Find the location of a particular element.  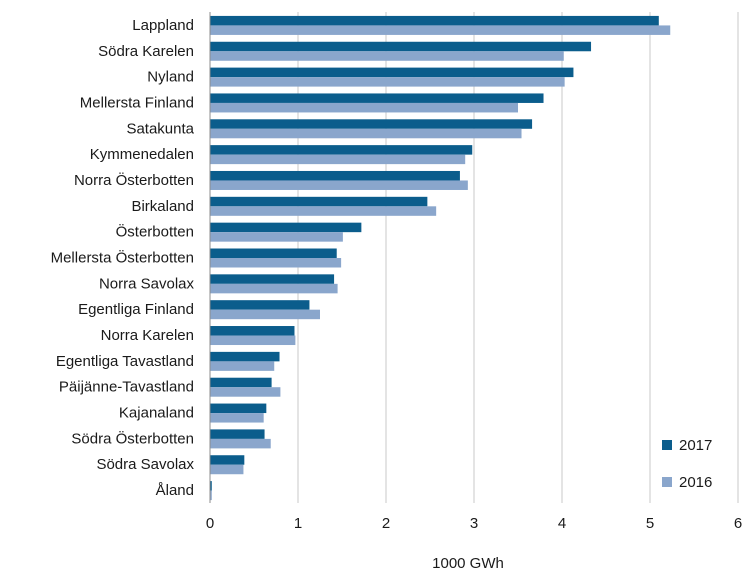

category-label: Kymmenedalen is located at coordinates (142, 154).